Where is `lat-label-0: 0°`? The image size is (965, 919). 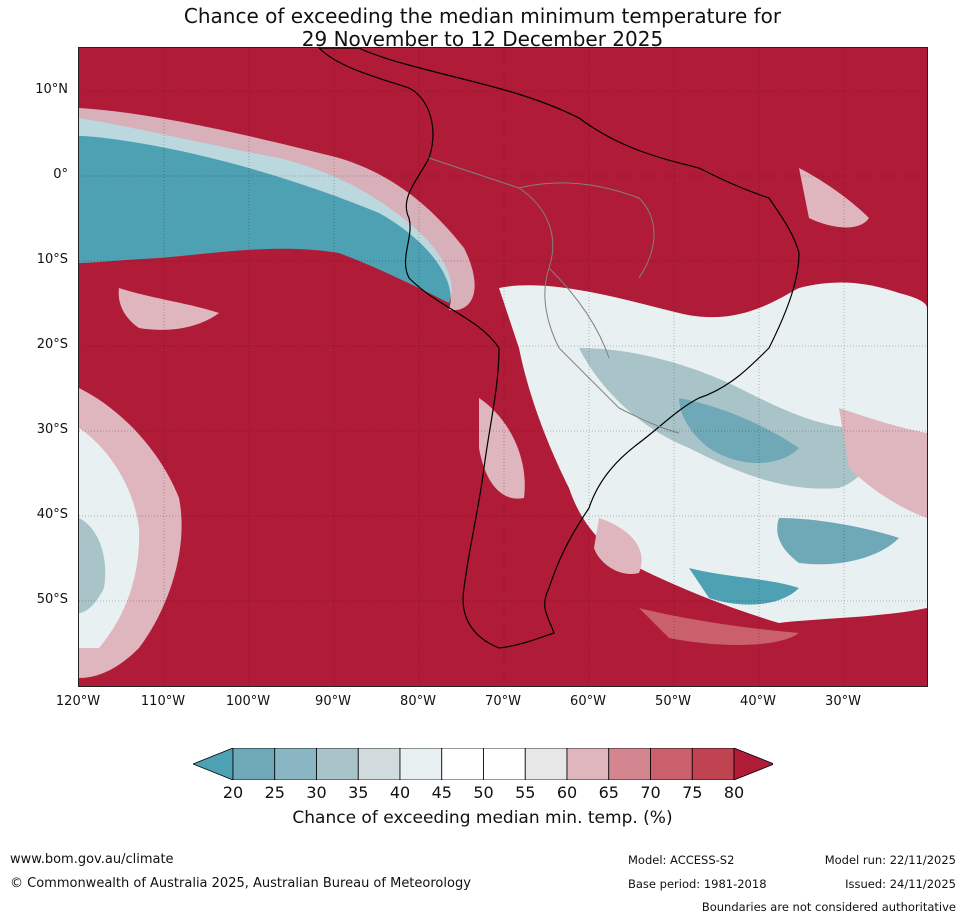
lat-label-0: 0° is located at coordinates (60, 174).